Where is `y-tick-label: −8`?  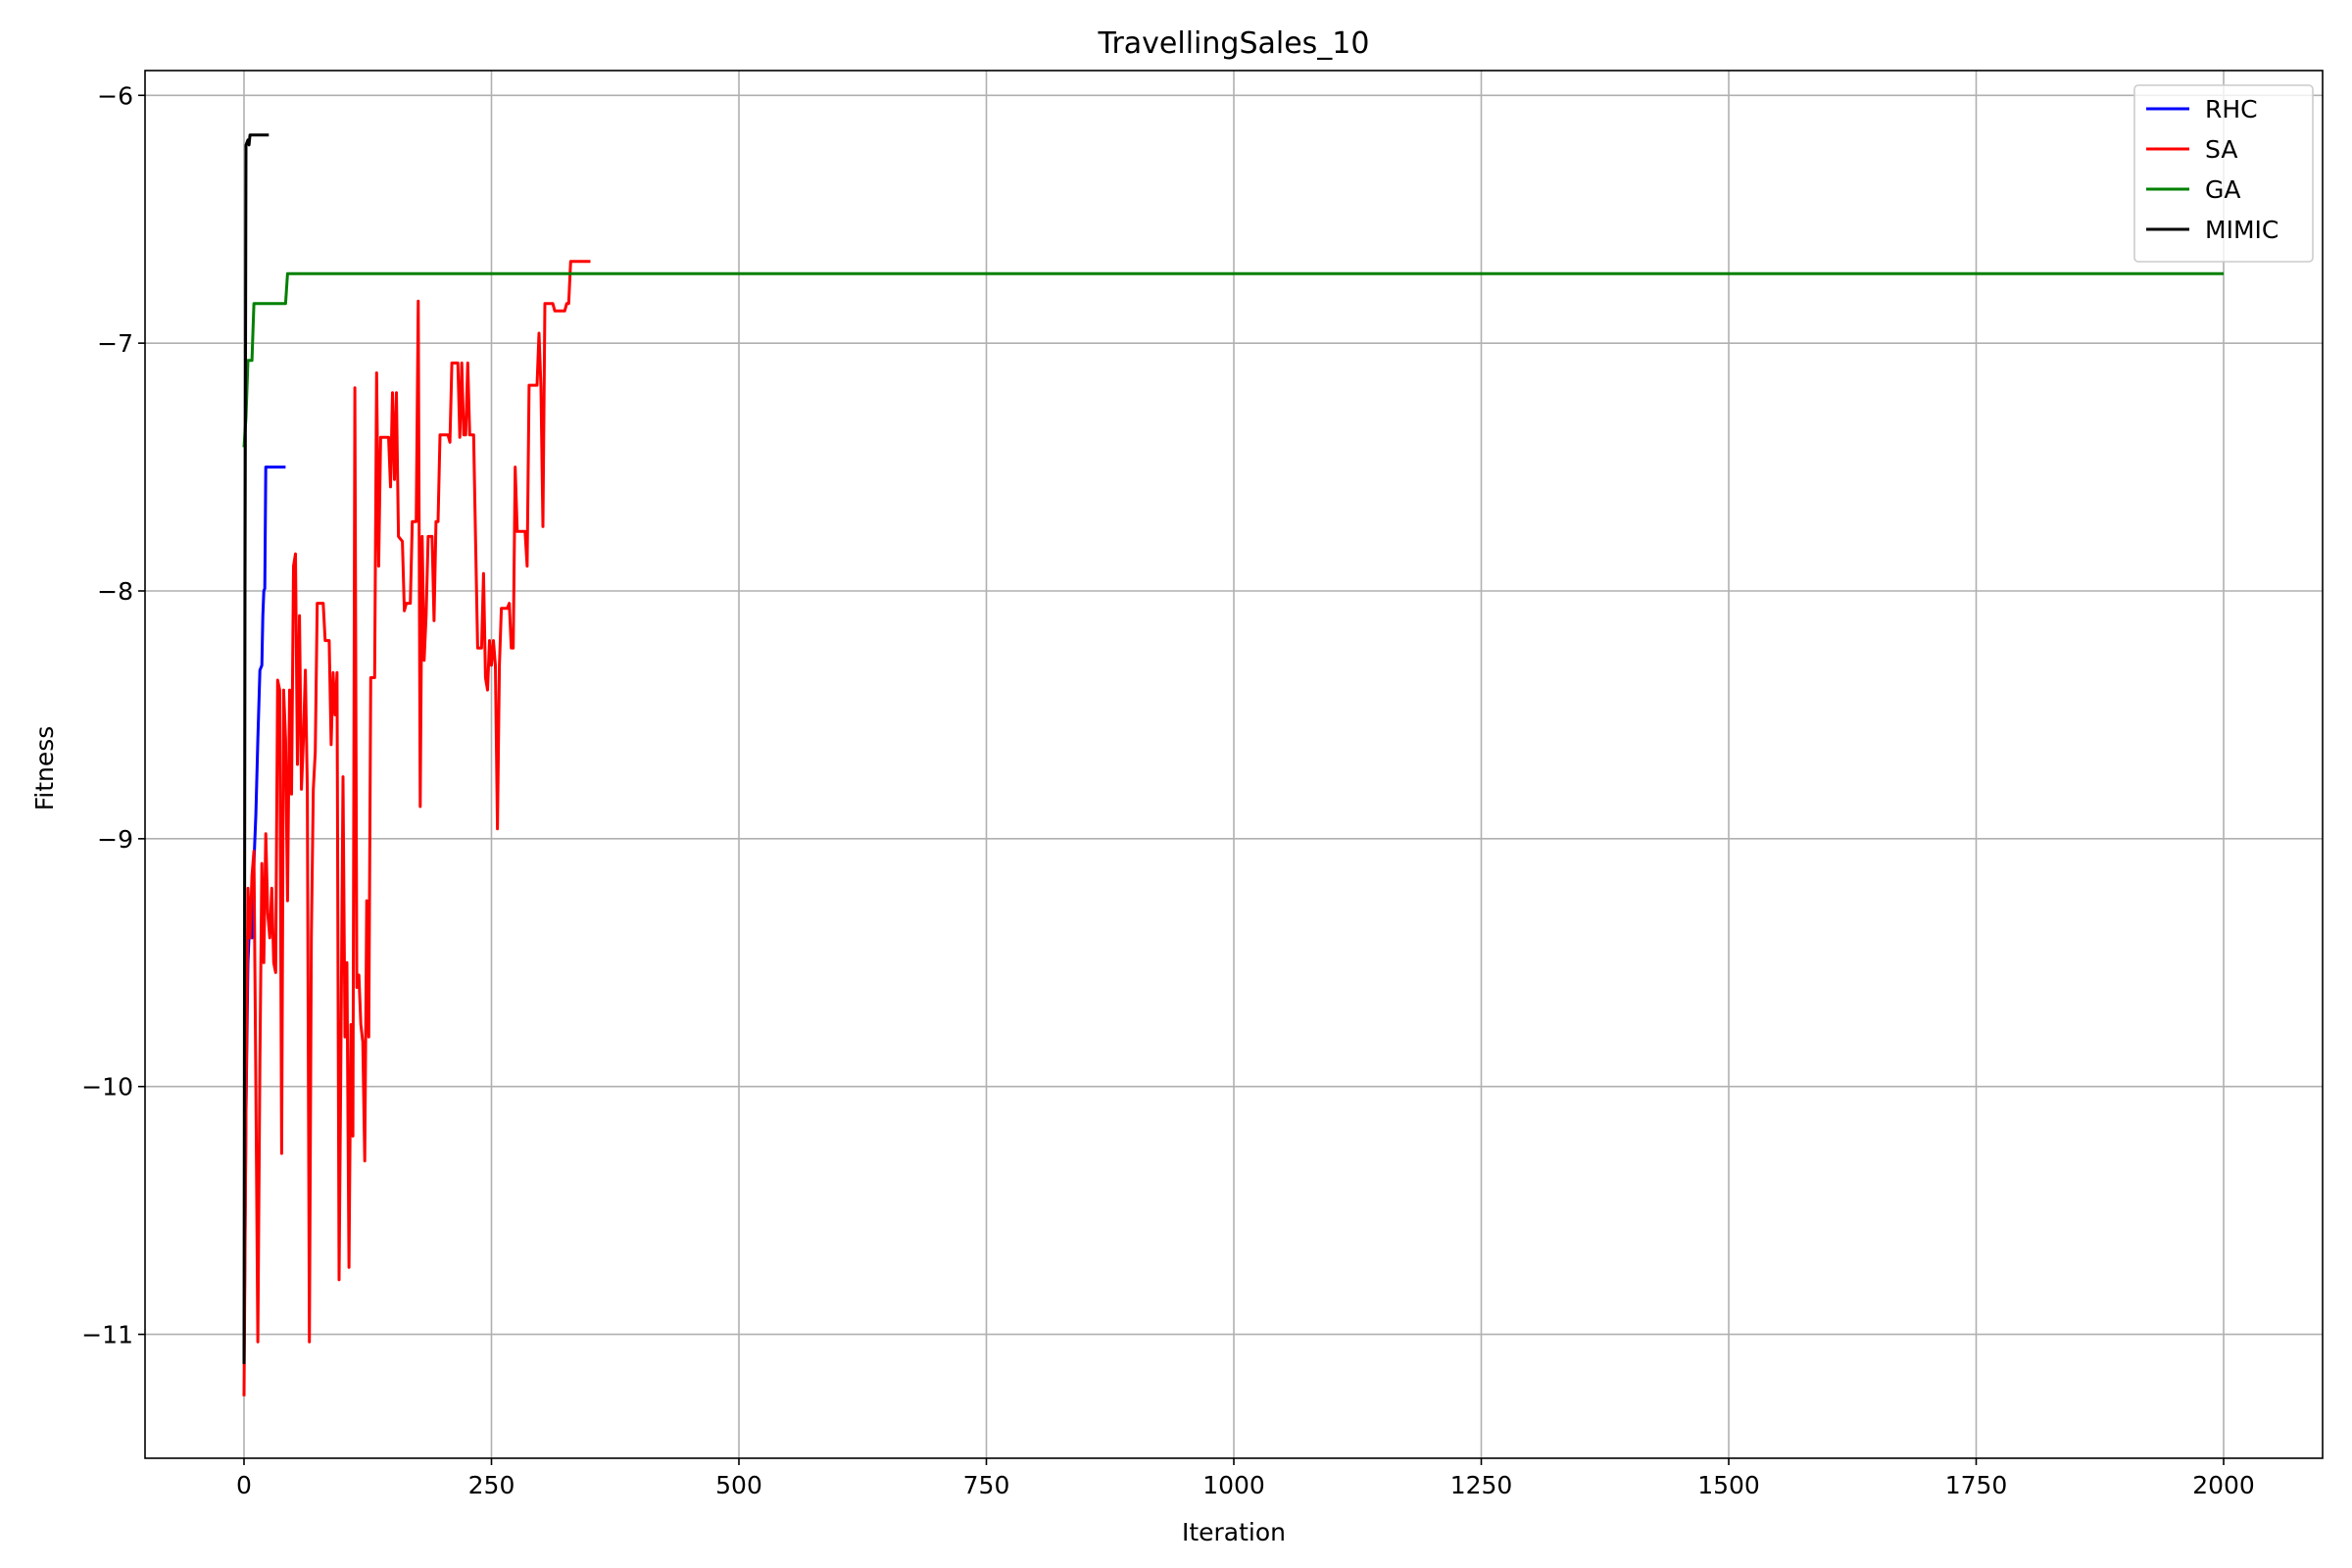 y-tick-label: −8 is located at coordinates (115, 591).